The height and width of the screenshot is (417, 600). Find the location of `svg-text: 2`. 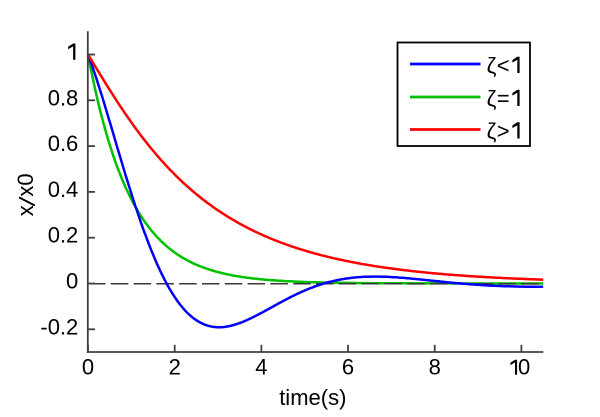

svg-text: 2 is located at coordinates (175, 367).